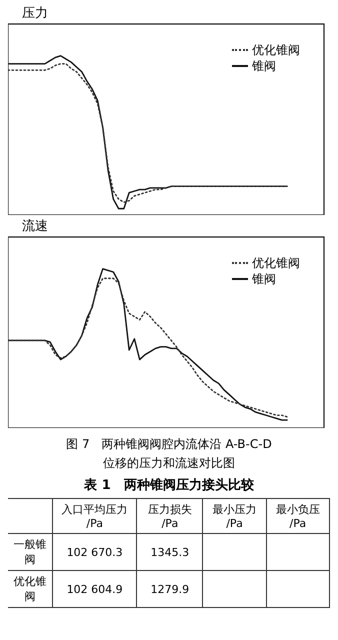  Describe the element at coordinates (35, 226) in the screenshot. I see `y-axis-title: 流速` at that location.